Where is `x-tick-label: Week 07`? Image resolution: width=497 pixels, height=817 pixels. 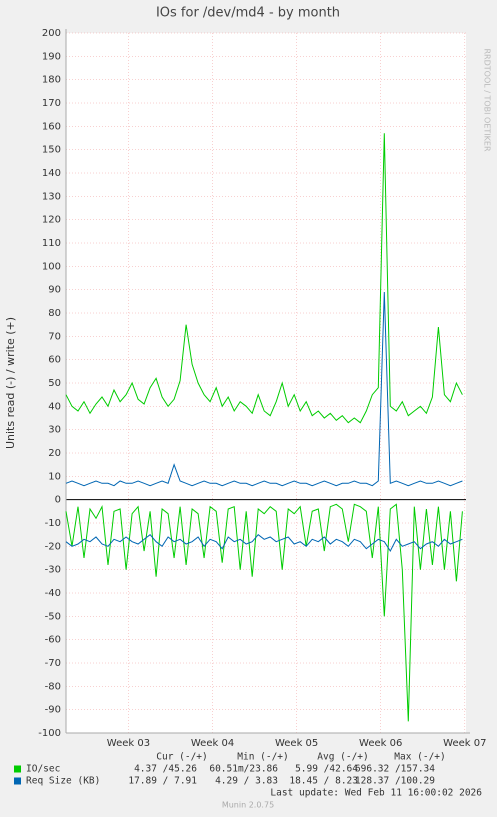 x-tick-label: Week 07 is located at coordinates (464, 743).